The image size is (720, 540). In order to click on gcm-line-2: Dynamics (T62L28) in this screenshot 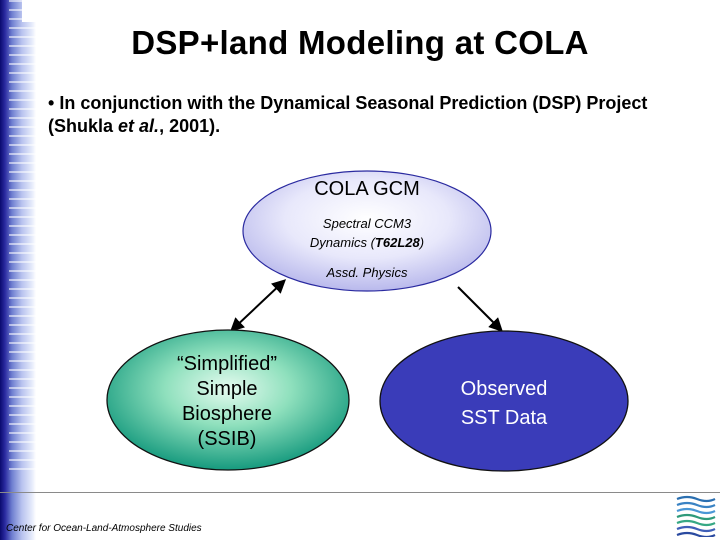, I will do `click(367, 242)`.